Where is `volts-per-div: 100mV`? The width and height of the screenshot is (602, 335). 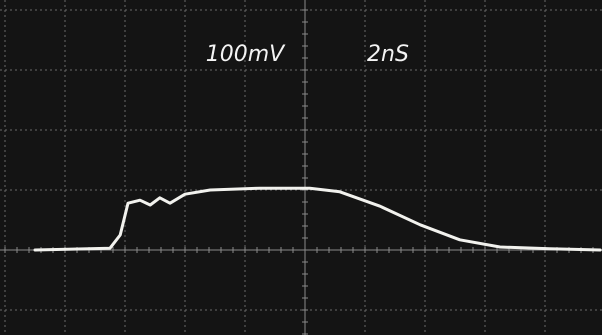 volts-per-div: 100mV is located at coordinates (246, 54).